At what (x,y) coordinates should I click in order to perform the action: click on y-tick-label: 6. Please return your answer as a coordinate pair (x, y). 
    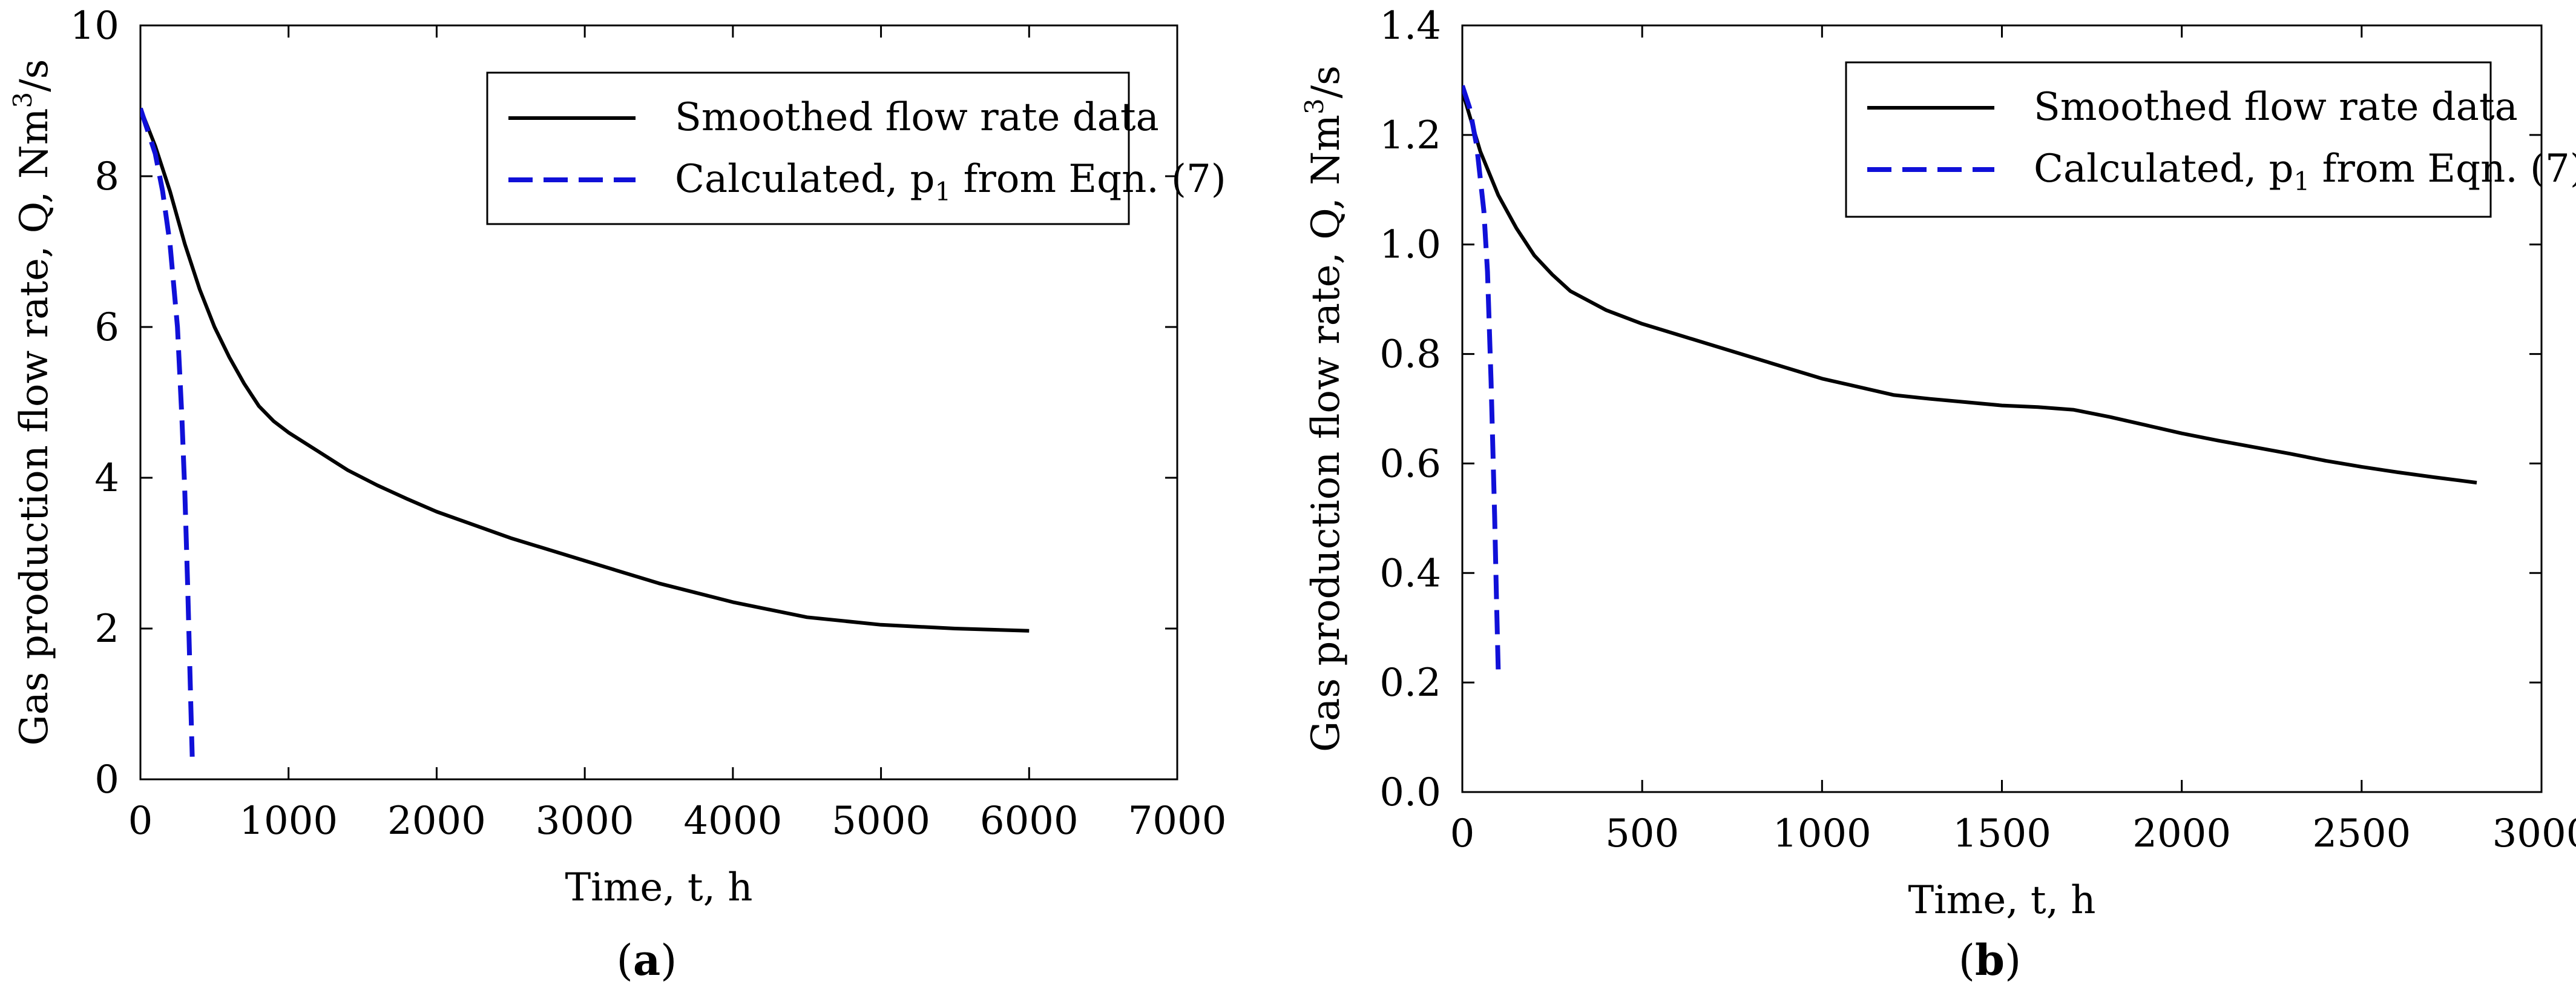
    Looking at the image, I should click on (106, 327).